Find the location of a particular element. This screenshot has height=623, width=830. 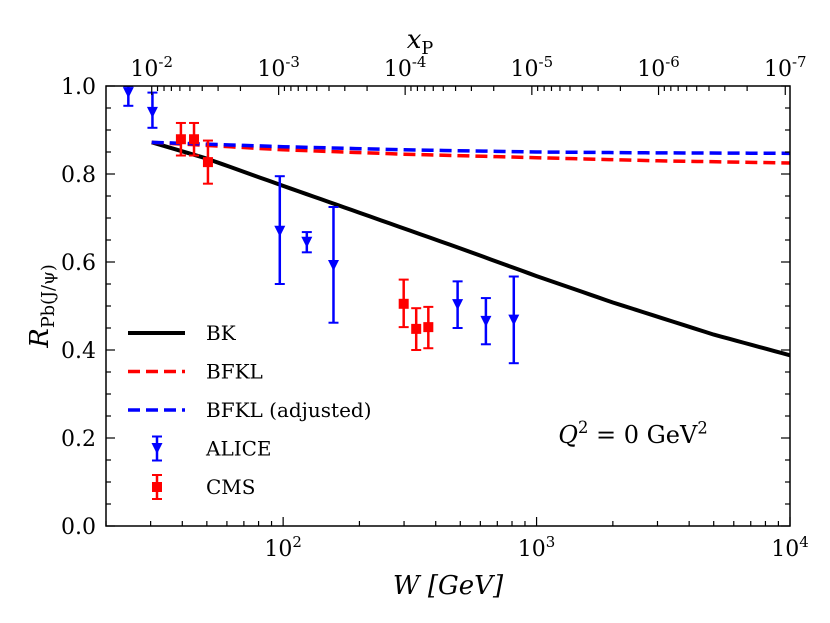

legend-label: ALICE is located at coordinates (238, 449).